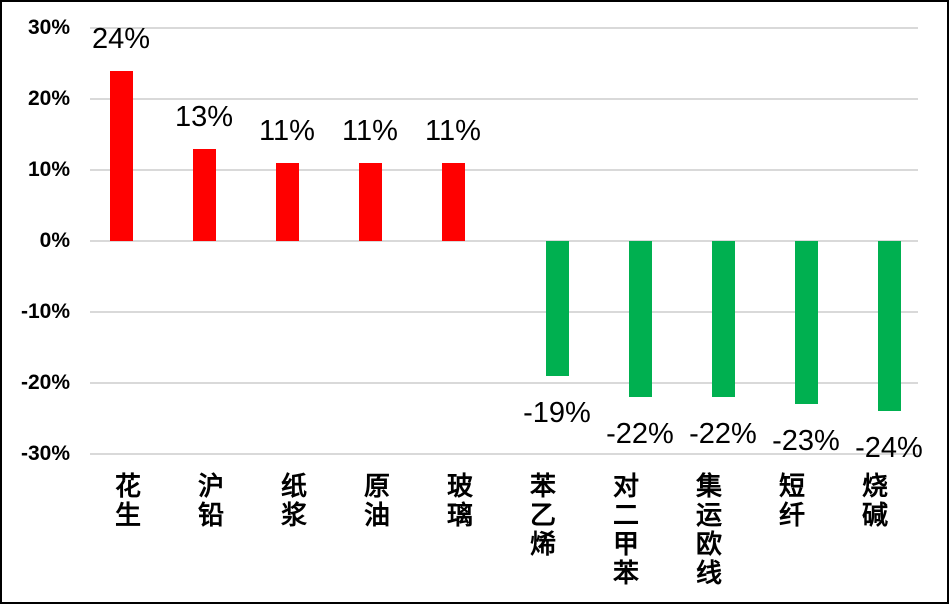  What do you see at coordinates (640, 434) in the screenshot?
I see `data-label-对二甲苯: -22%` at bounding box center [640, 434].